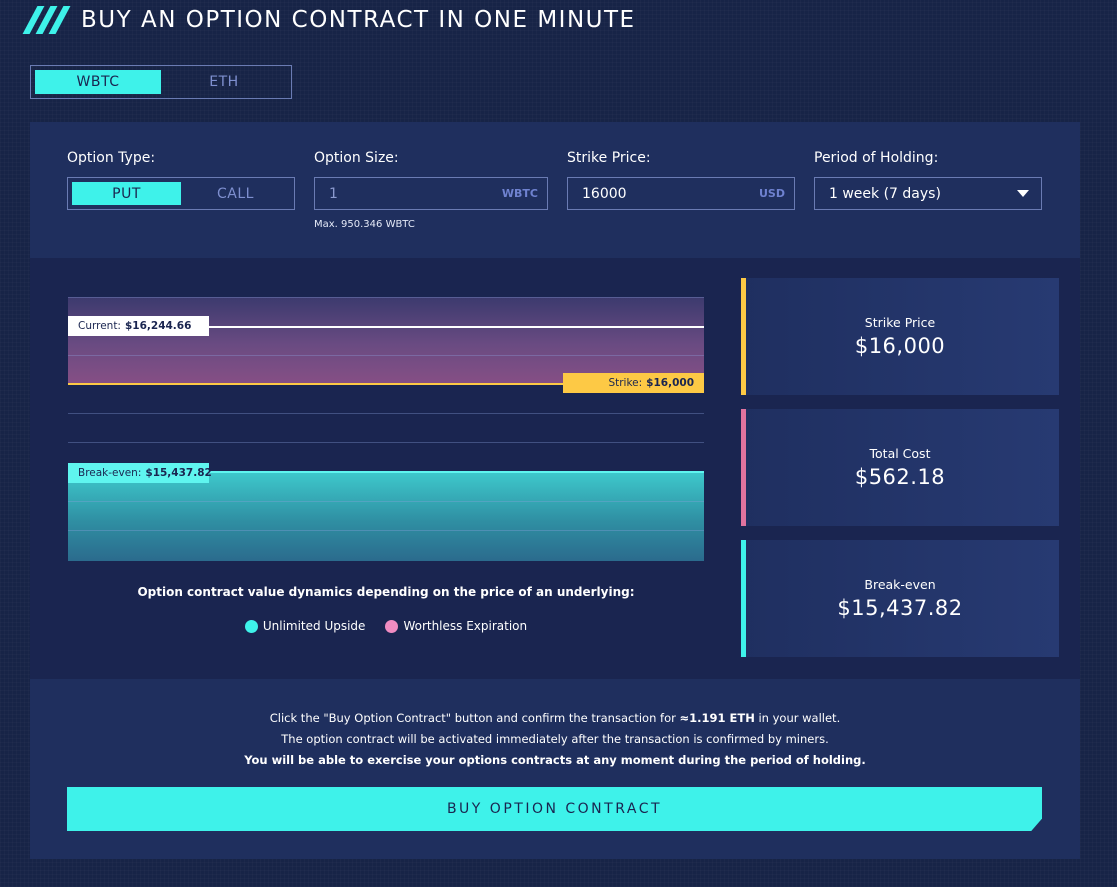  What do you see at coordinates (386, 472) in the screenshot?
I see `breakeven-line` at bounding box center [386, 472].